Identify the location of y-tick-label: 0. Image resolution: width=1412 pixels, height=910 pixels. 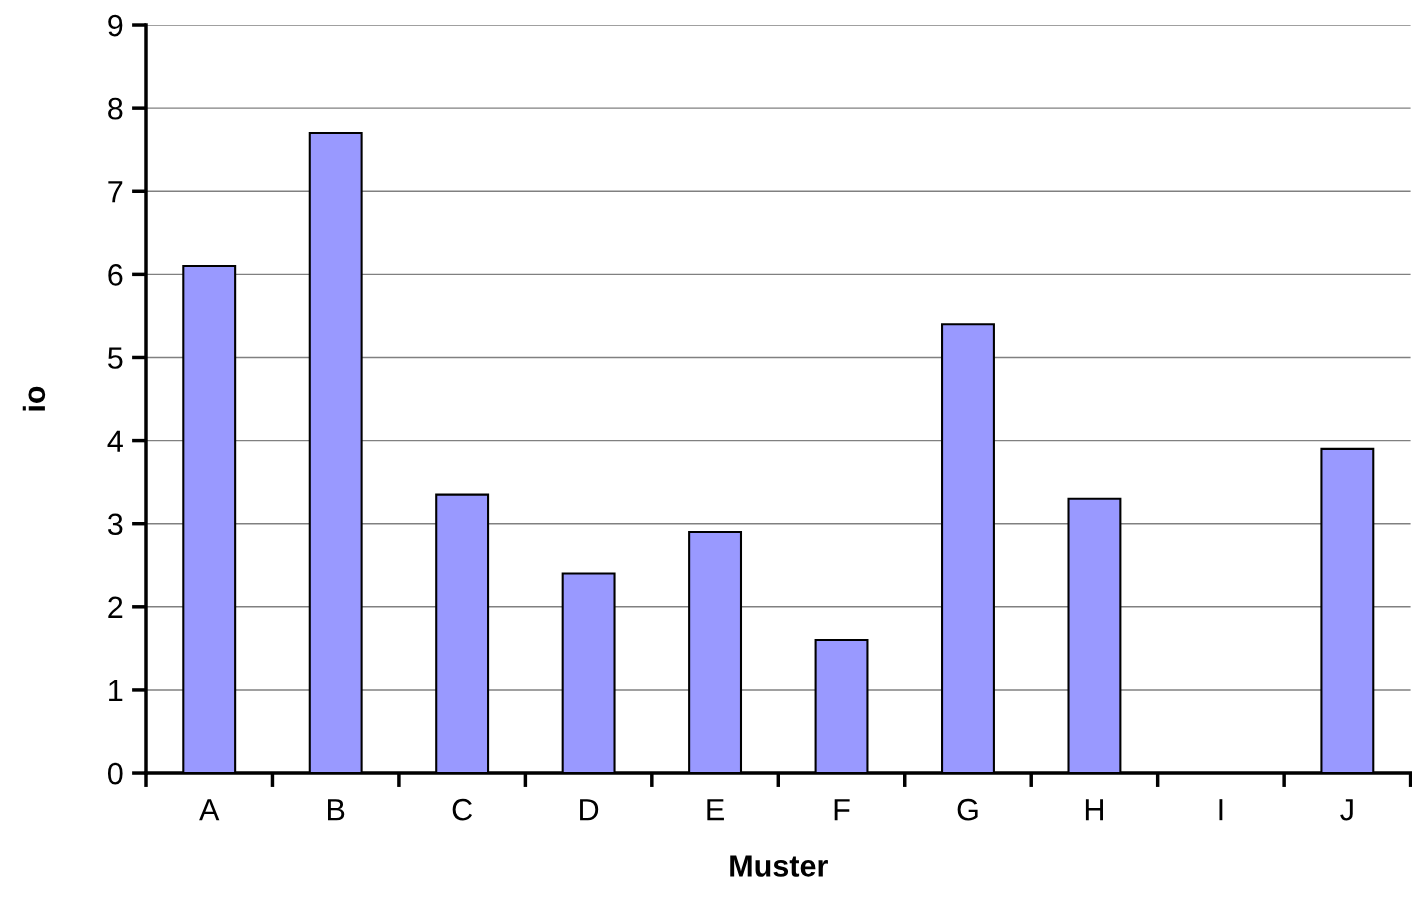
(115, 773).